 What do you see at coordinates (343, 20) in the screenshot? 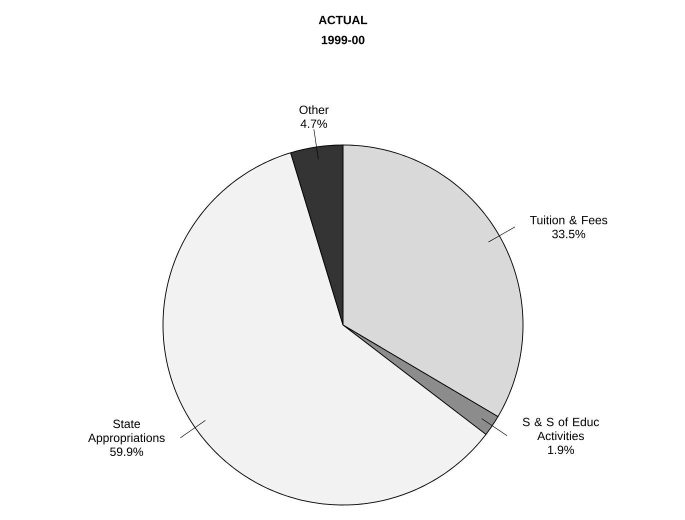
I see `chart-title: ACTUAL` at bounding box center [343, 20].